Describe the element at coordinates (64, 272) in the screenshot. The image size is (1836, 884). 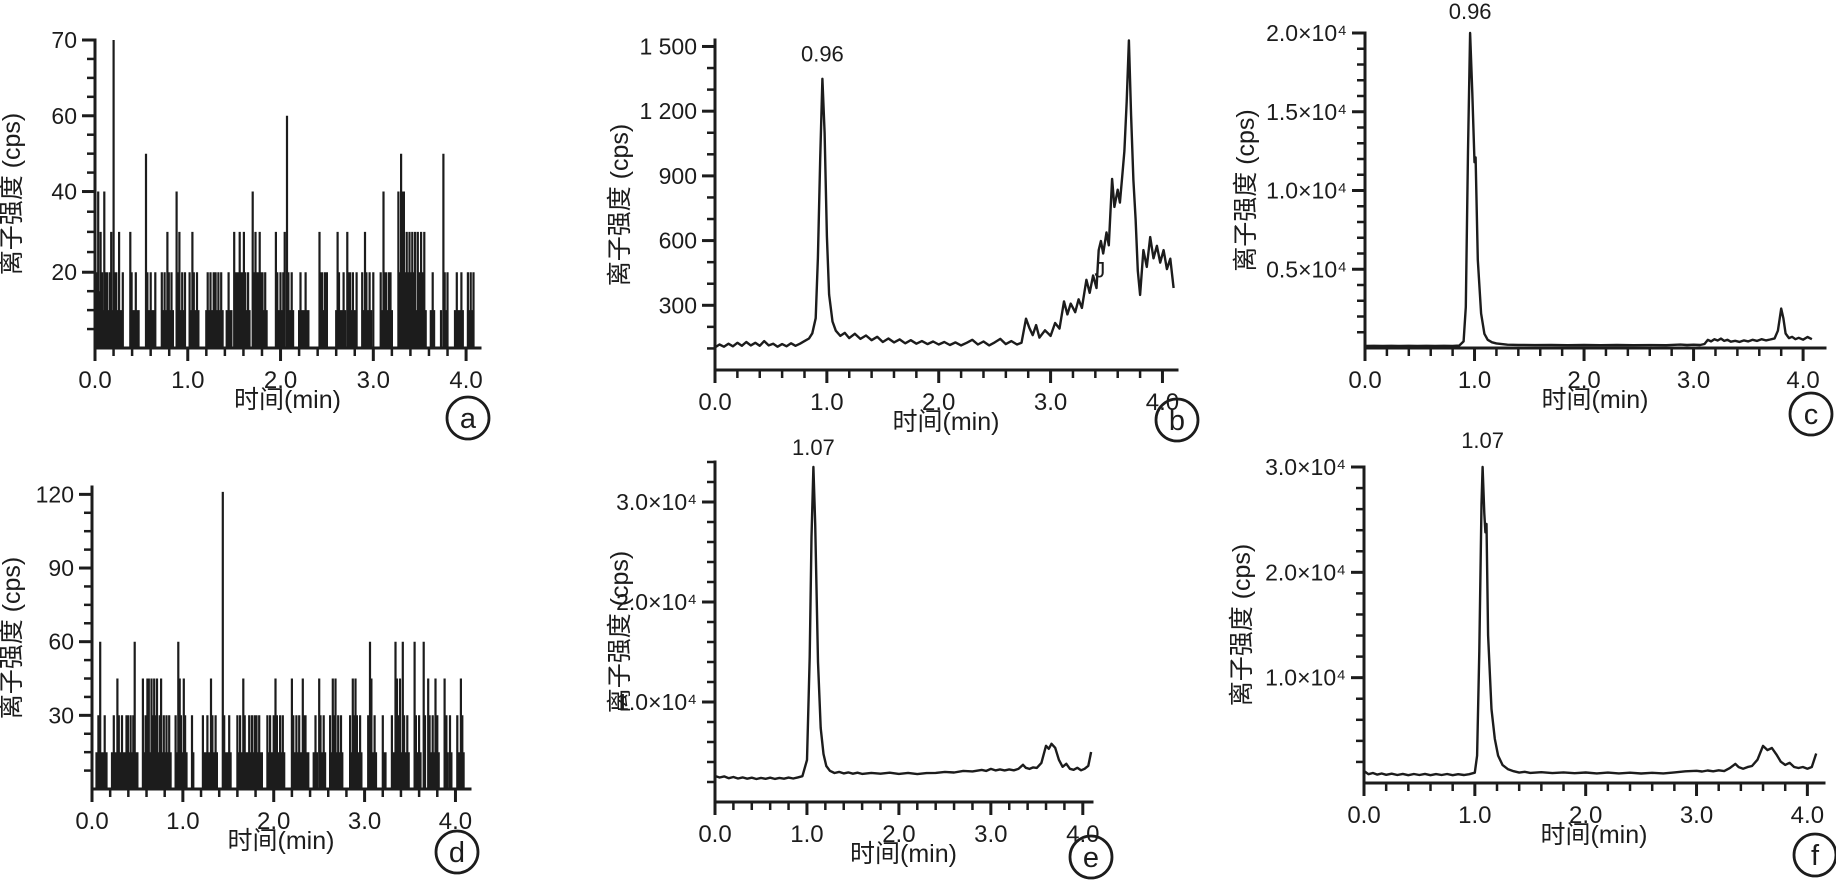
I see `y-tick-label: 20` at that location.